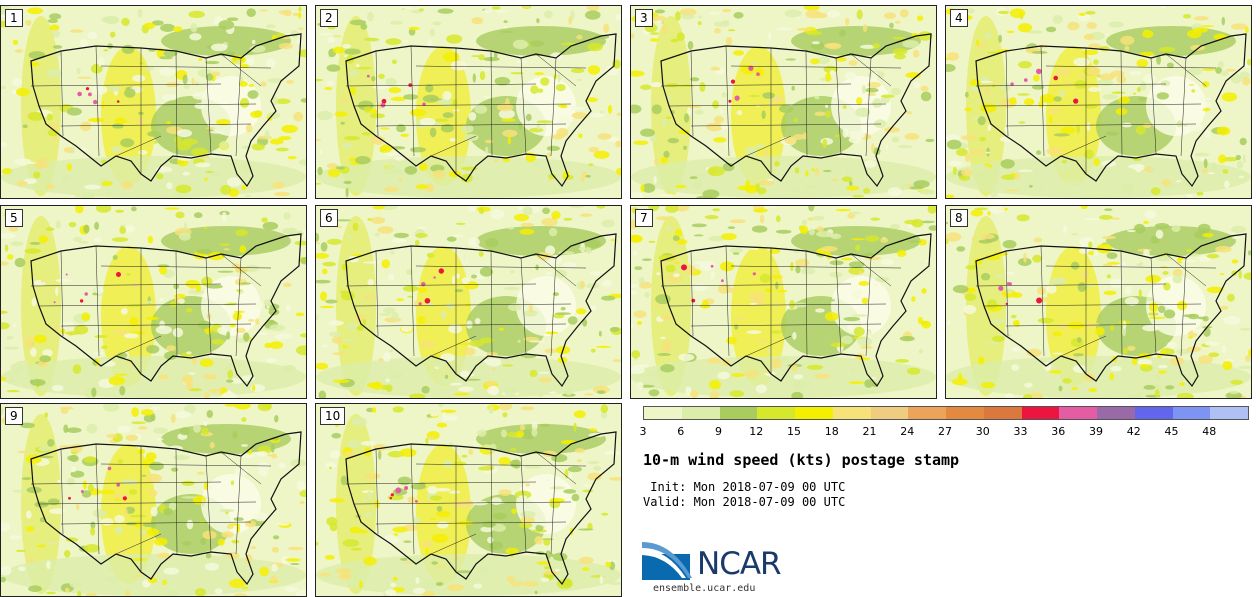 The image size is (1260, 597). I want to click on forecast-panel: 5, so click(153, 302).